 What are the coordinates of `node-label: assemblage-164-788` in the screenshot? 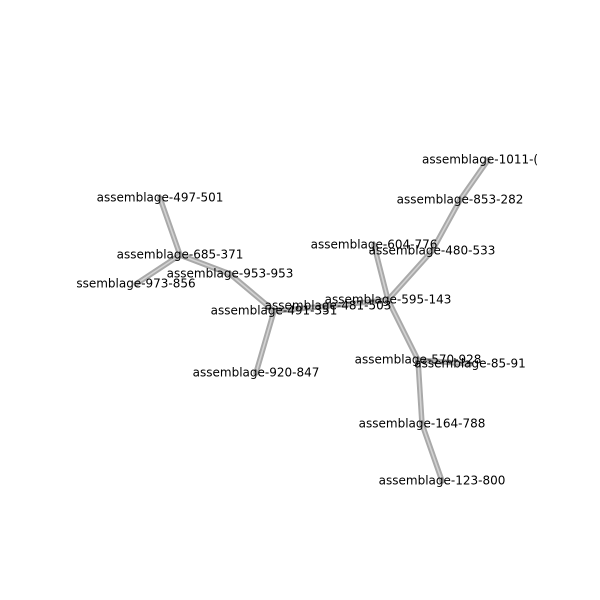 It's located at (422, 424).